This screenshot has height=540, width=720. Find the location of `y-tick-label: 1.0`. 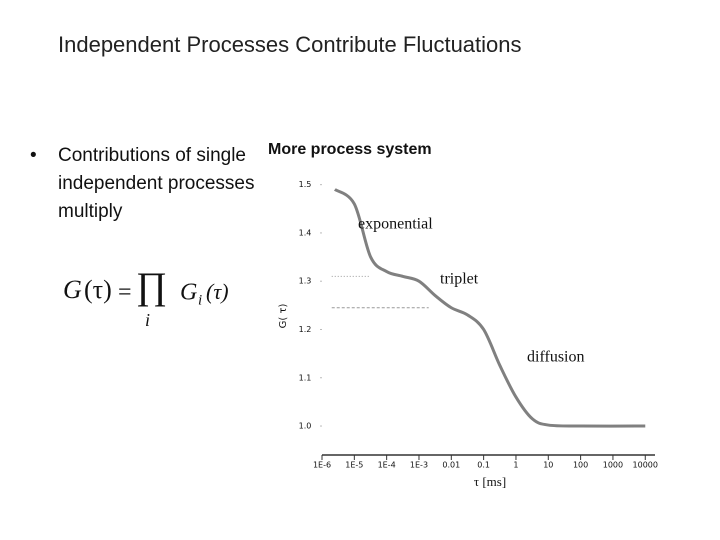

y-tick-label: 1.0 is located at coordinates (305, 426).